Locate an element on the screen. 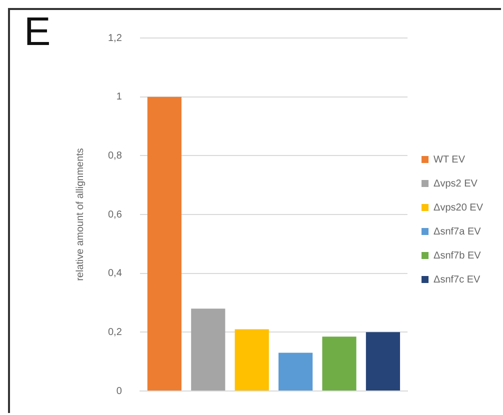 The image size is (503, 415). y-tick-label: 0,2 is located at coordinates (115, 332).